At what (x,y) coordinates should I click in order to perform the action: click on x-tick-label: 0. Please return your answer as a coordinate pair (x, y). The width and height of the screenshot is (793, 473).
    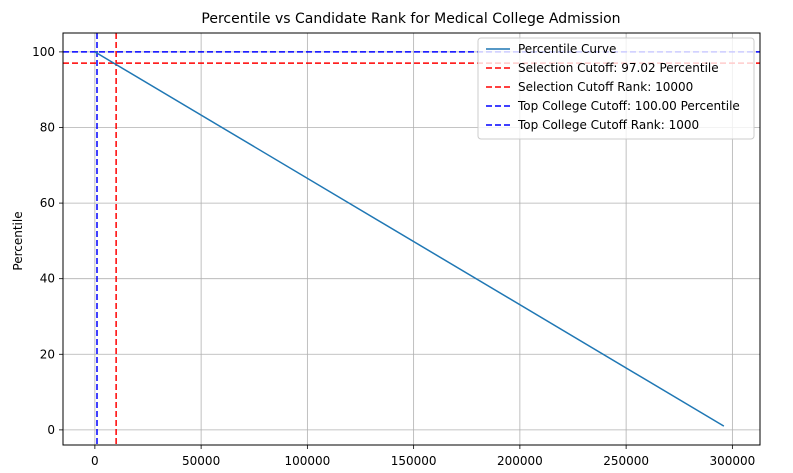
    Looking at the image, I should click on (95, 461).